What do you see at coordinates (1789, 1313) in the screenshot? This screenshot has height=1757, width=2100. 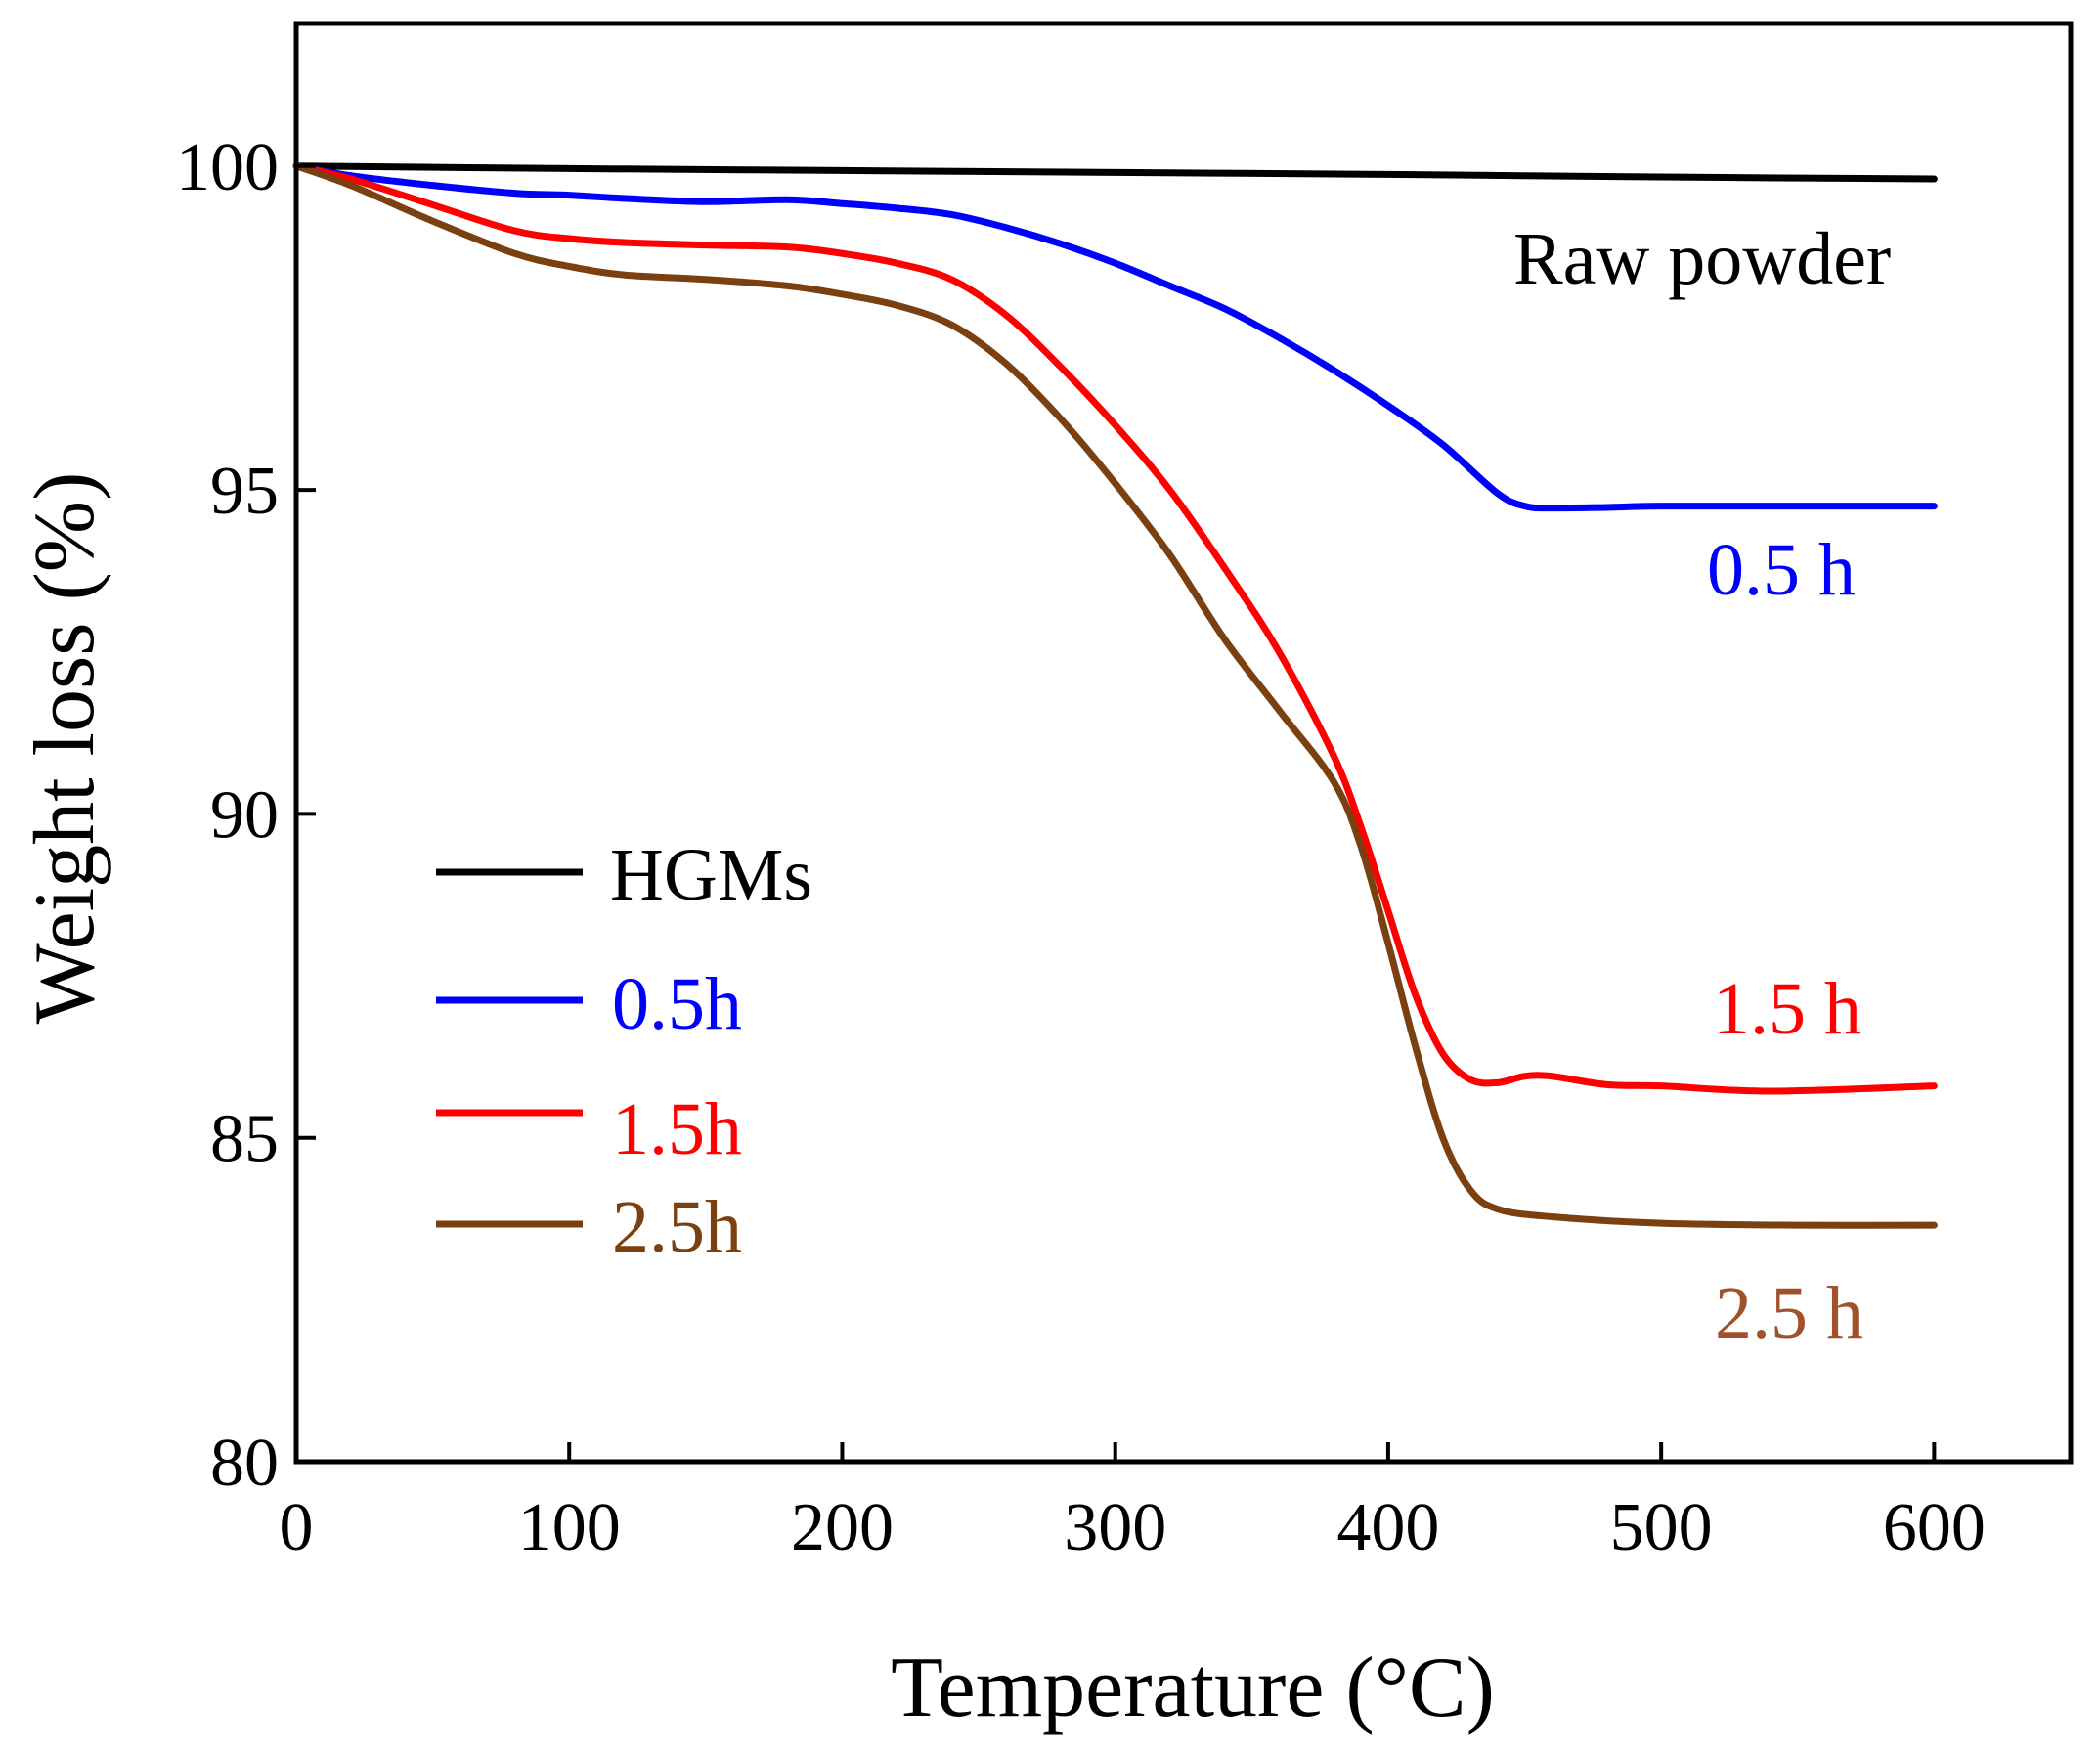 I see `annotation-2-5-h: 2.5 h` at bounding box center [1789, 1313].